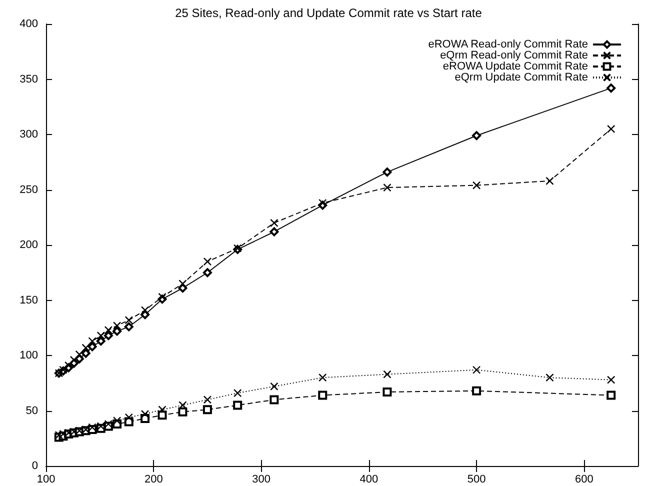 The image size is (657, 486). Describe the element at coordinates (328, 13) in the screenshot. I see `chart-title: 25 Sites, Read-only and Update Commit rate vs Start rate` at that location.